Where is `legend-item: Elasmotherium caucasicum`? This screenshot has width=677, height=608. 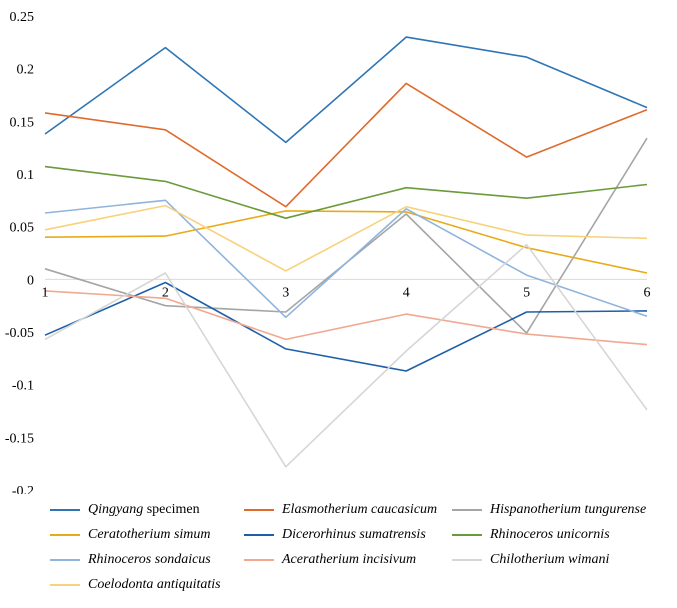 legend-item: Elasmotherium caucasicum is located at coordinates (340, 510).